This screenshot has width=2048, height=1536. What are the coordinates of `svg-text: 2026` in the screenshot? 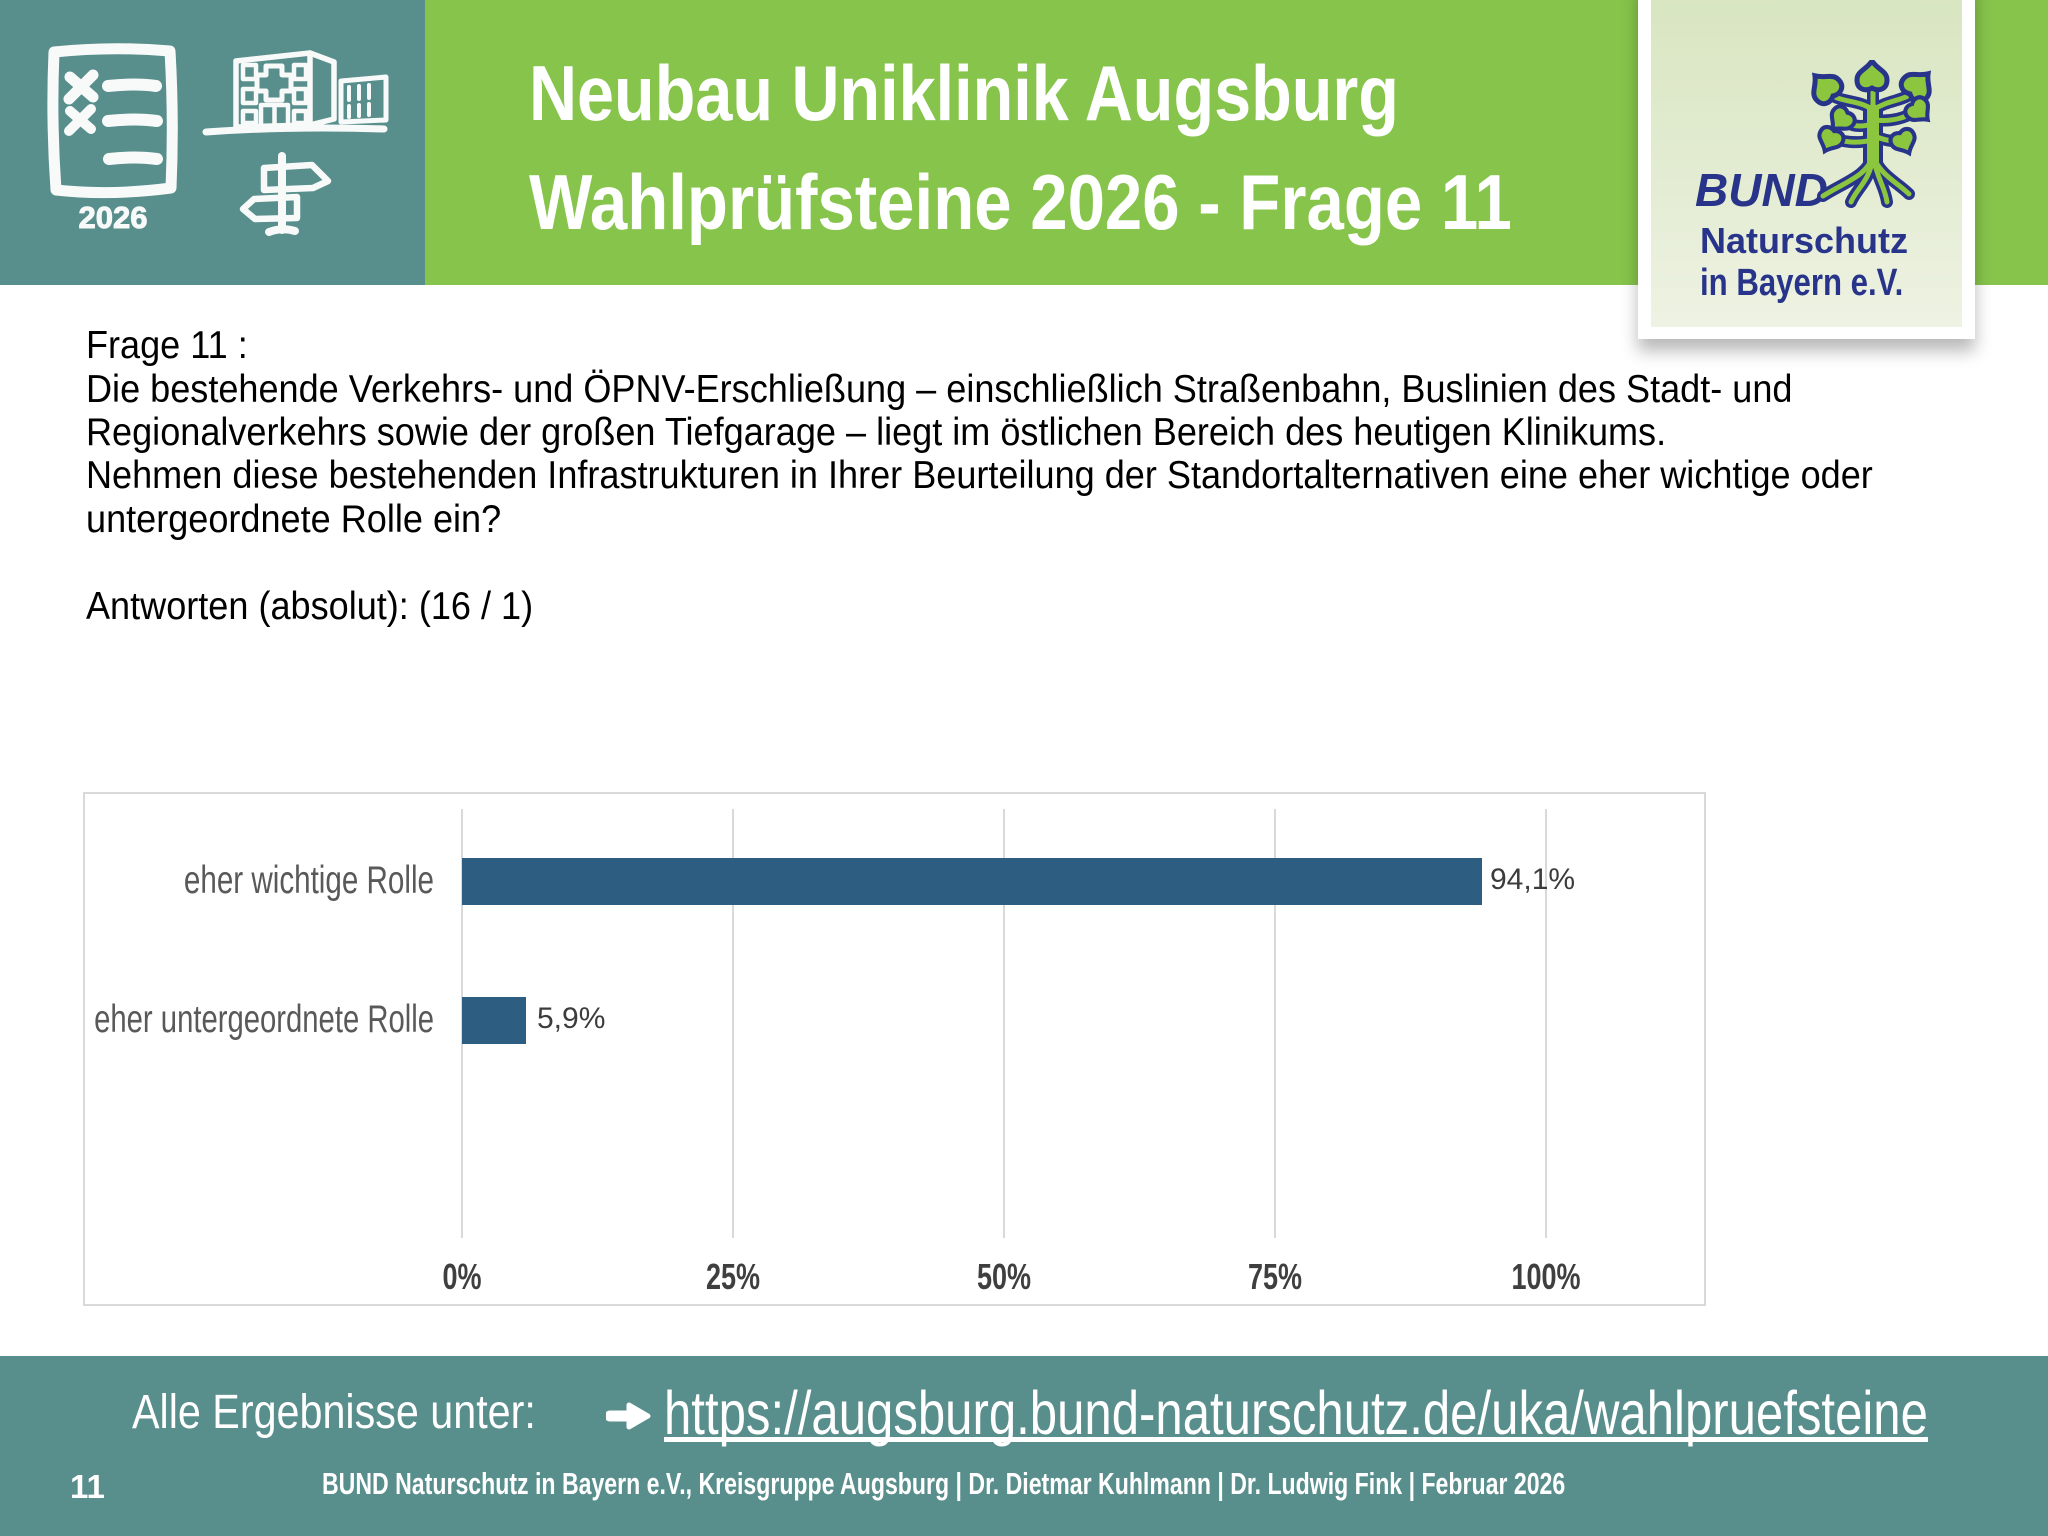 It's located at (113, 217).